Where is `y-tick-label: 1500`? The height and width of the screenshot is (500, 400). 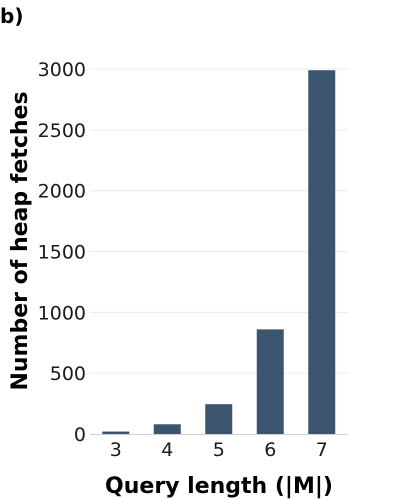
y-tick-label: 1500 is located at coordinates (62, 253).